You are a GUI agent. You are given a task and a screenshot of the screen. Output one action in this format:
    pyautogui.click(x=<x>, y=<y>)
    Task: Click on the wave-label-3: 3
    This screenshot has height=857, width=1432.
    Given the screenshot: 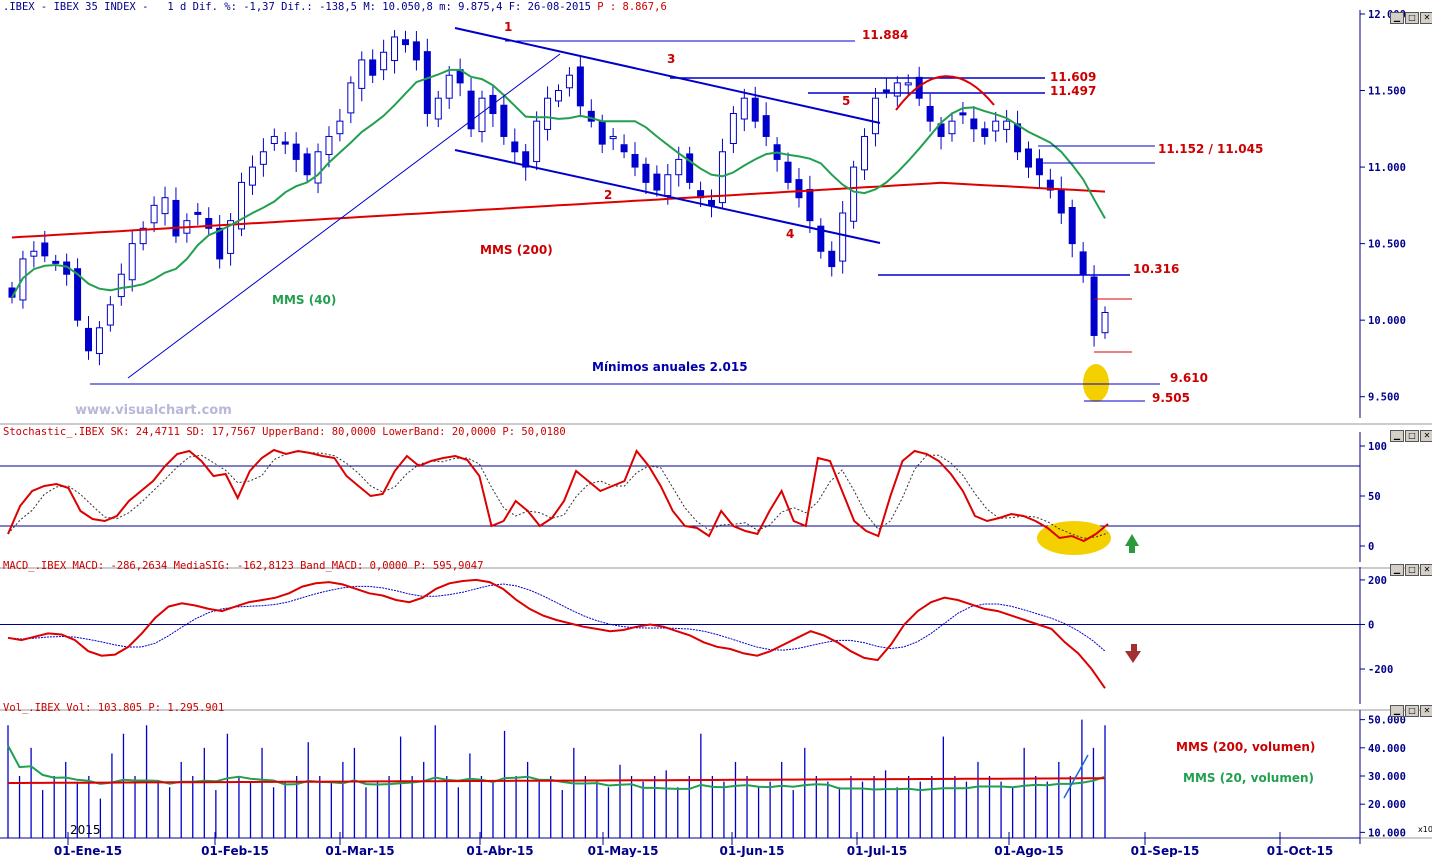 What is the action you would take?
    pyautogui.click(x=671, y=59)
    